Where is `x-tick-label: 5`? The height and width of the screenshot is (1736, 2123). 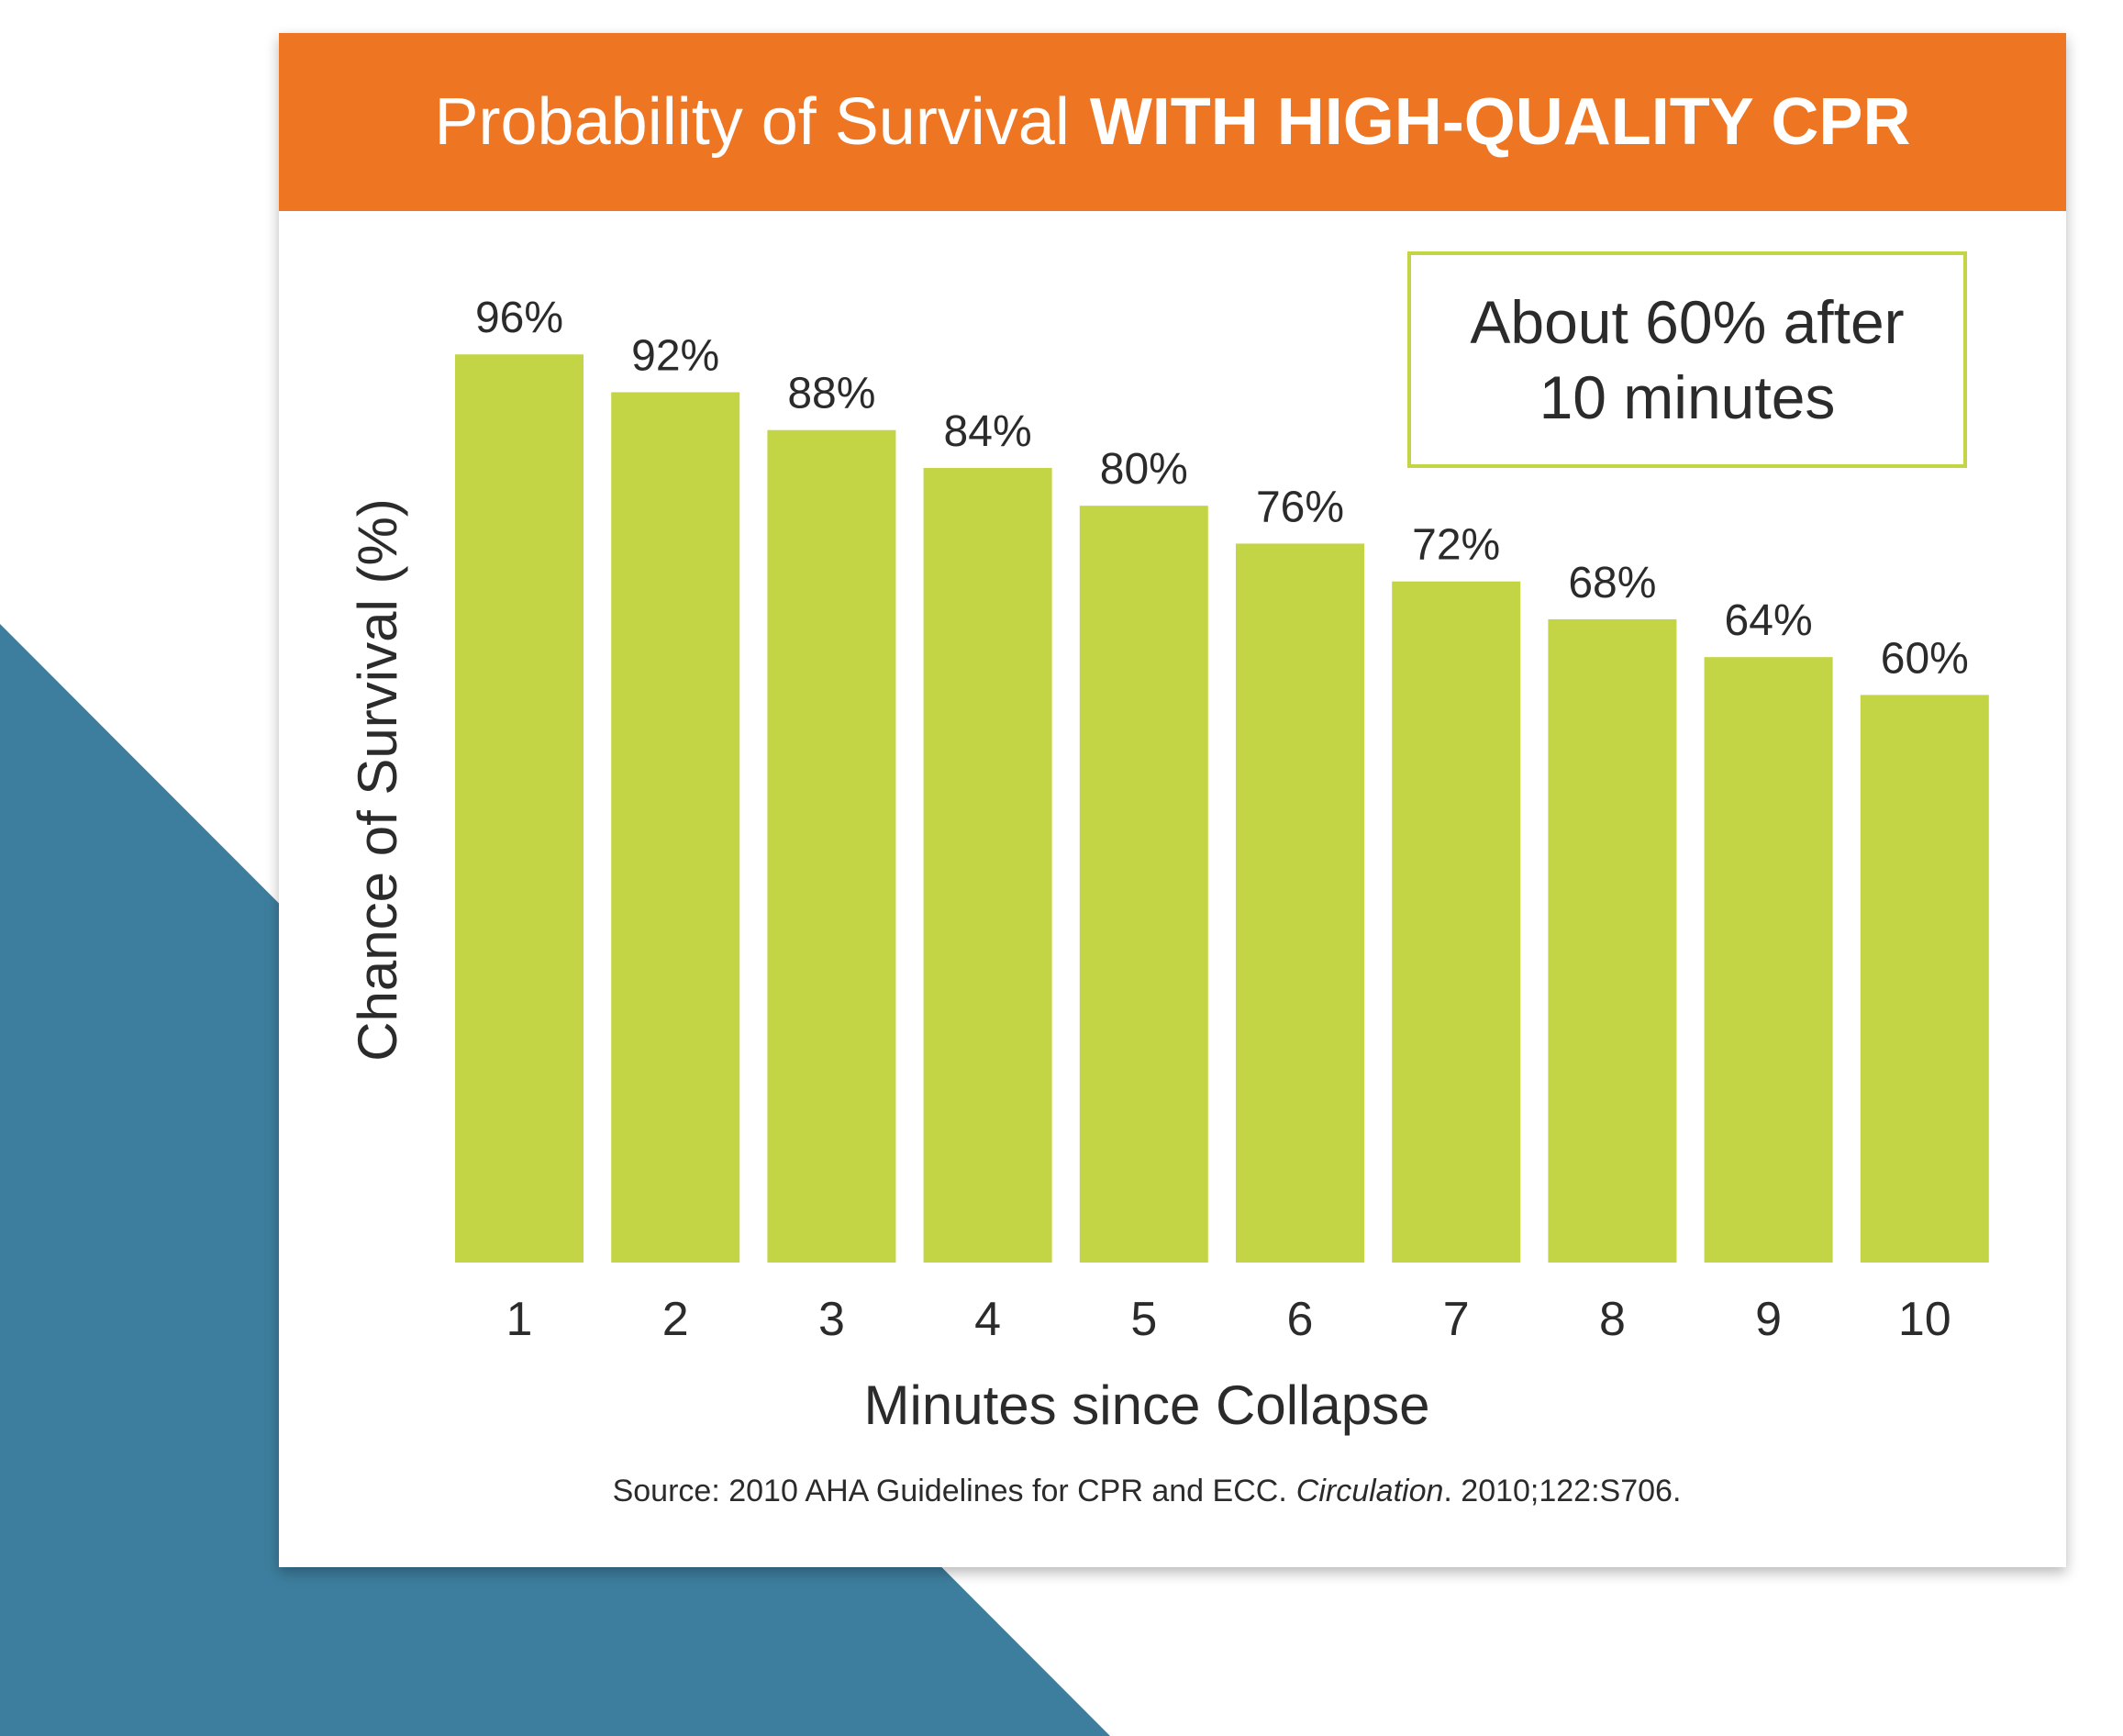
x-tick-label: 5 is located at coordinates (1143, 1319).